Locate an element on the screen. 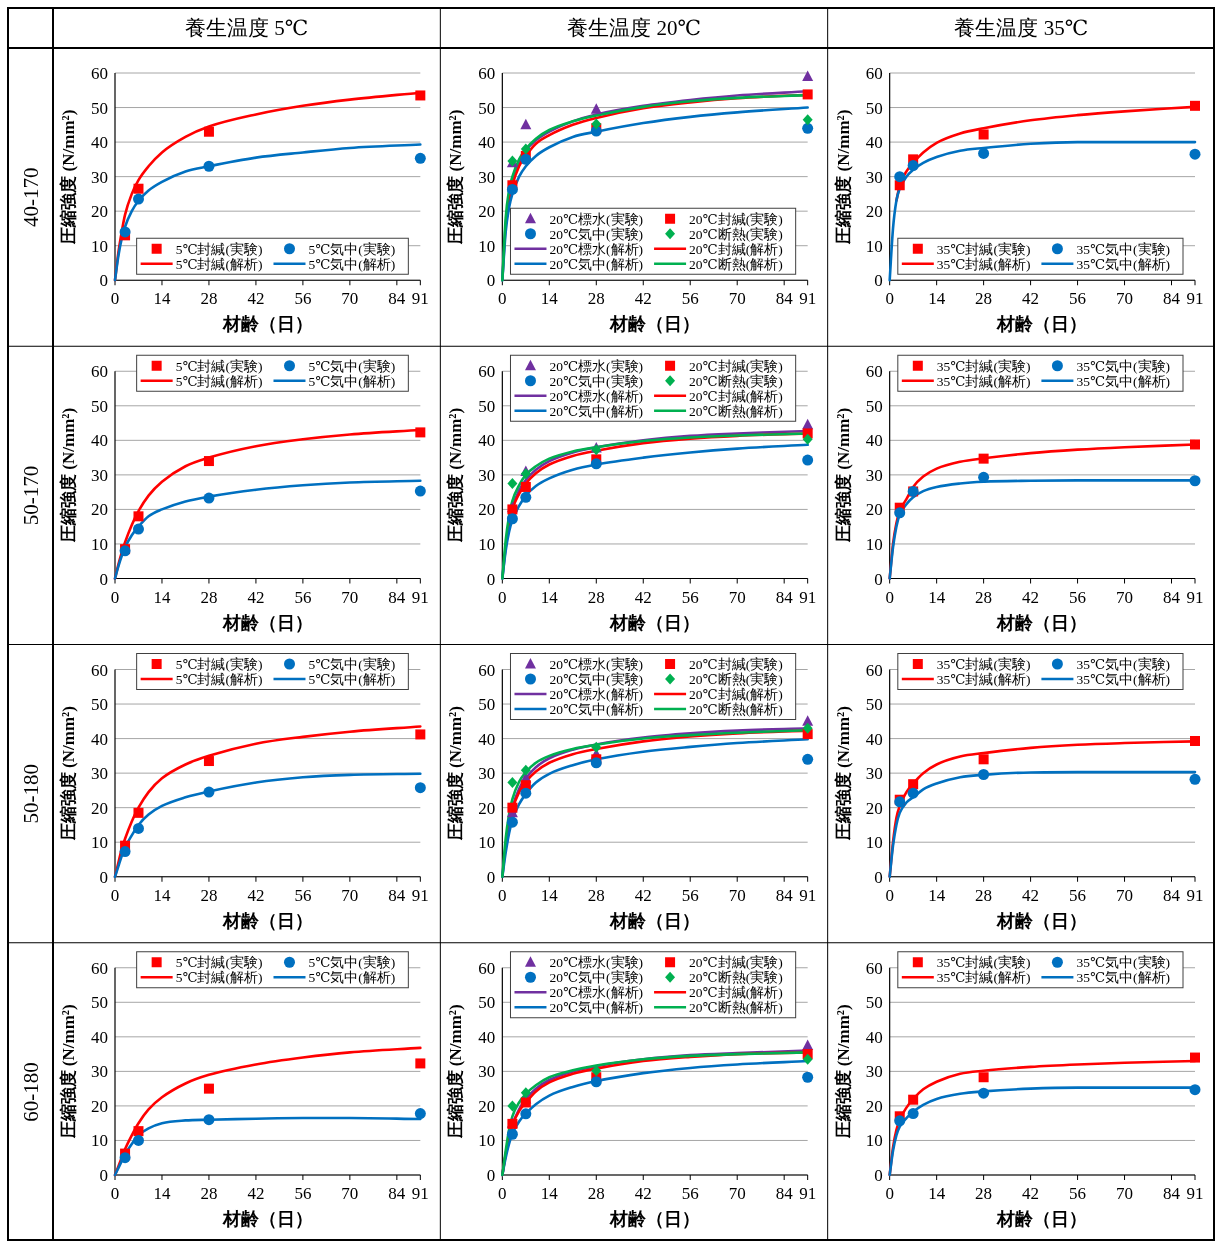 This screenshot has width=1215, height=1241. legend-label: 5℃気中(実験) is located at coordinates (352, 249).